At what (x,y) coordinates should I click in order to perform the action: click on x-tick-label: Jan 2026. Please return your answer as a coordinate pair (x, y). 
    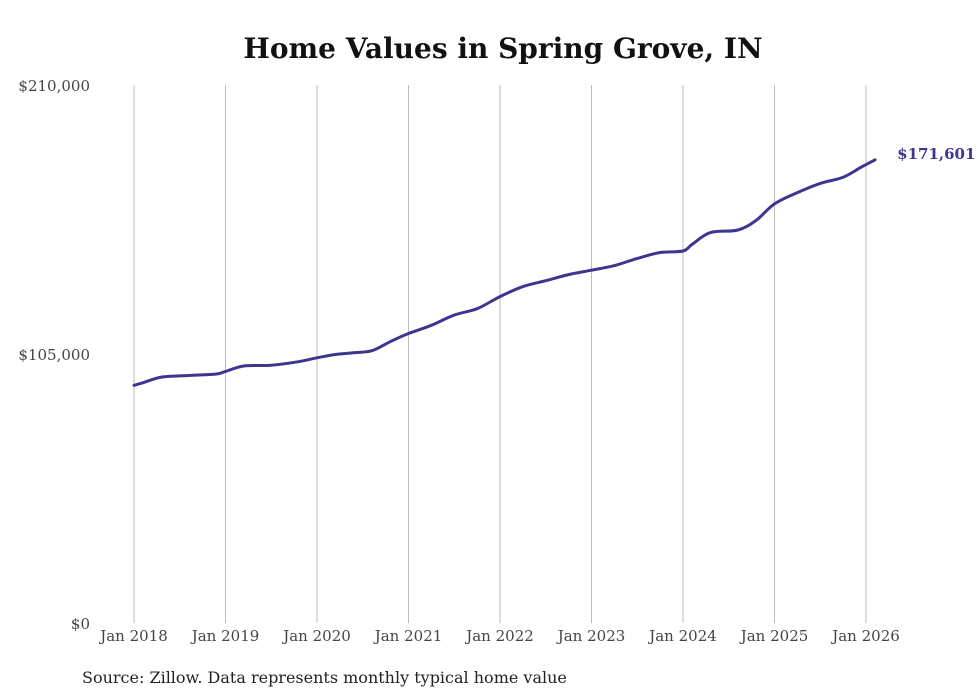
    Looking at the image, I should click on (865, 636).